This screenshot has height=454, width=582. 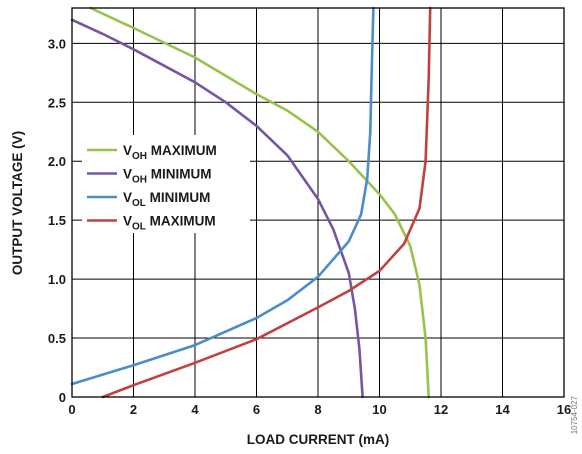 I want to click on y-tick-label: 2.5, so click(x=57, y=102).